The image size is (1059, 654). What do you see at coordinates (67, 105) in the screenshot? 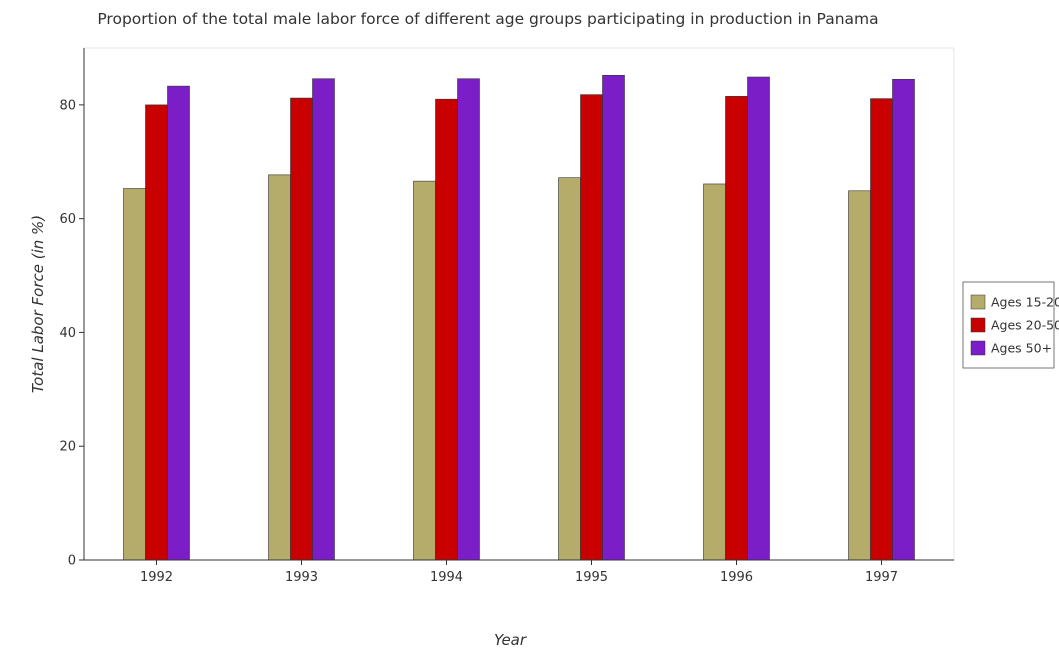
I see `y-tick-label: 80` at bounding box center [67, 105].